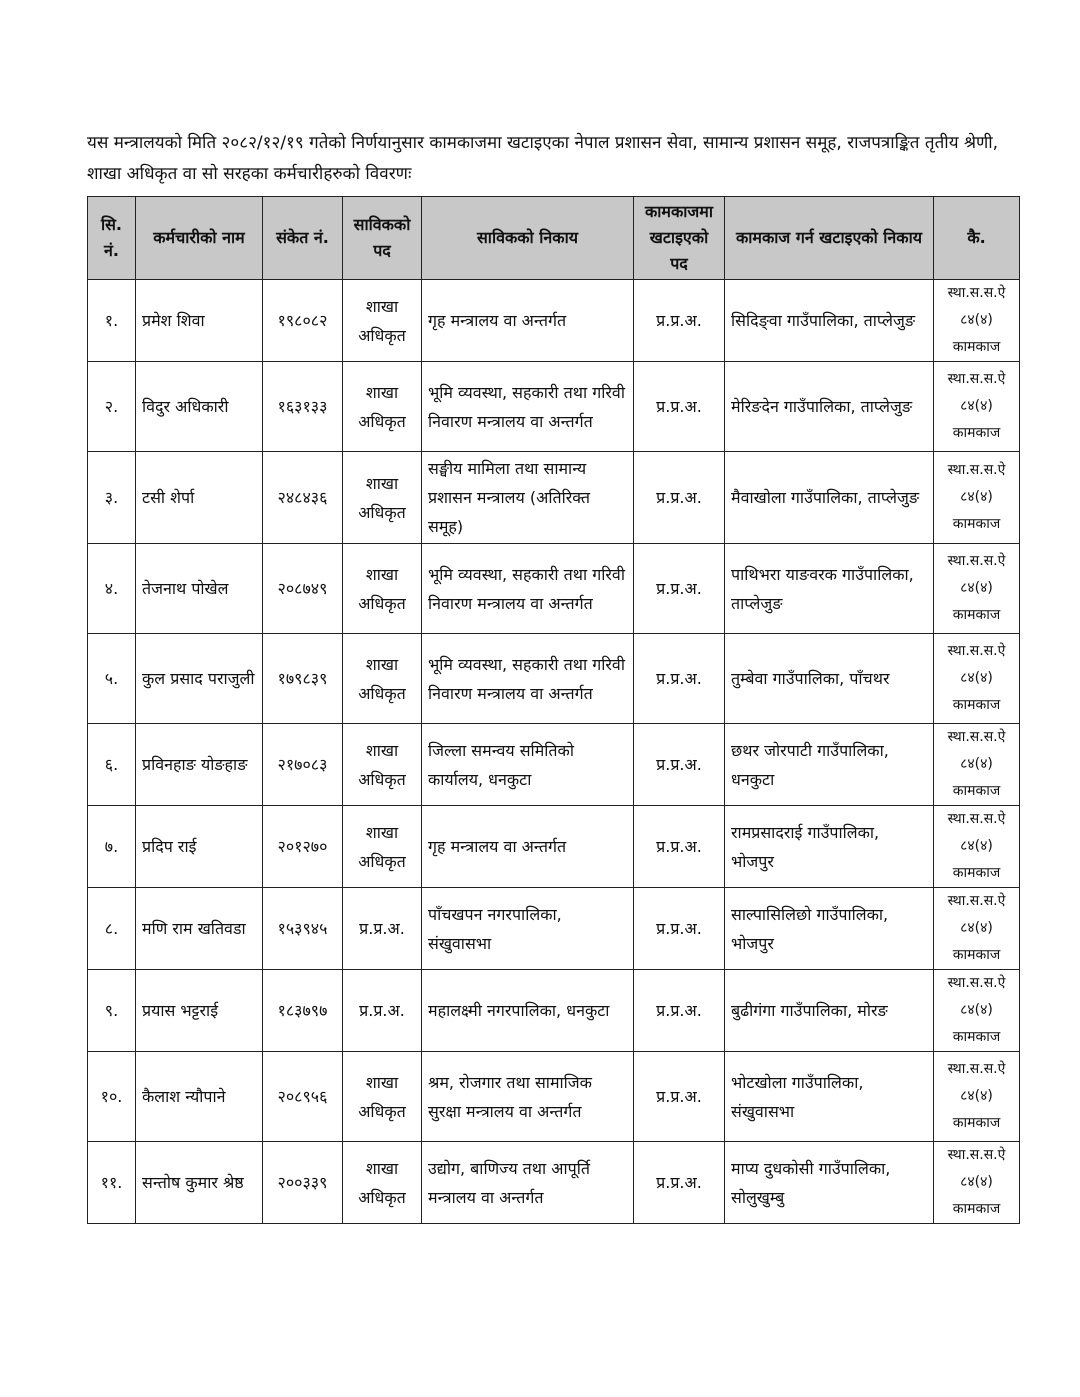 This screenshot has height=1397, width=1080. Describe the element at coordinates (302, 678) in the screenshot. I see `code-cell: १७९८३९` at that location.